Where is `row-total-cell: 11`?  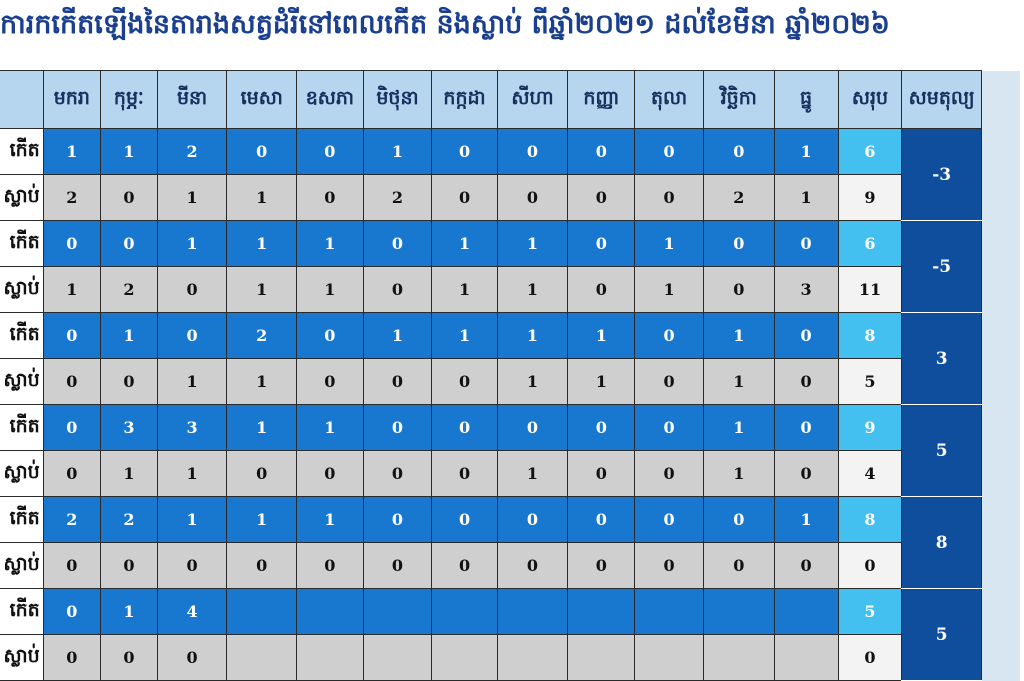
row-total-cell: 11 is located at coordinates (870, 289).